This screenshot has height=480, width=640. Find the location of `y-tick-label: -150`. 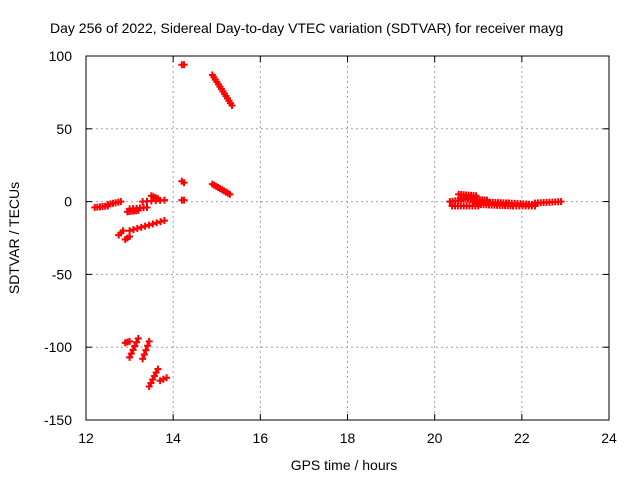

y-tick-label: -150 is located at coordinates (58, 420).